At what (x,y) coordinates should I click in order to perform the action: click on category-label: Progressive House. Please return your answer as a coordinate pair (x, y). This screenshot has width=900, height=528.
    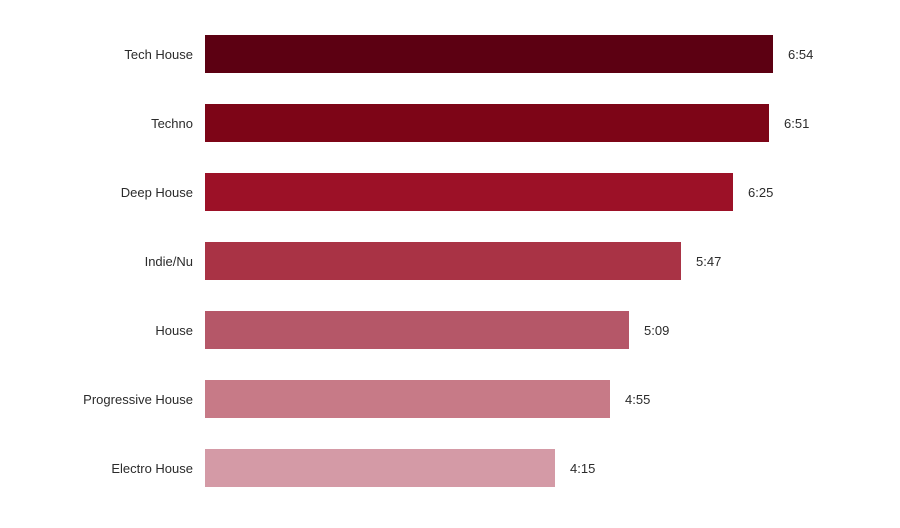
    Looking at the image, I should click on (138, 399).